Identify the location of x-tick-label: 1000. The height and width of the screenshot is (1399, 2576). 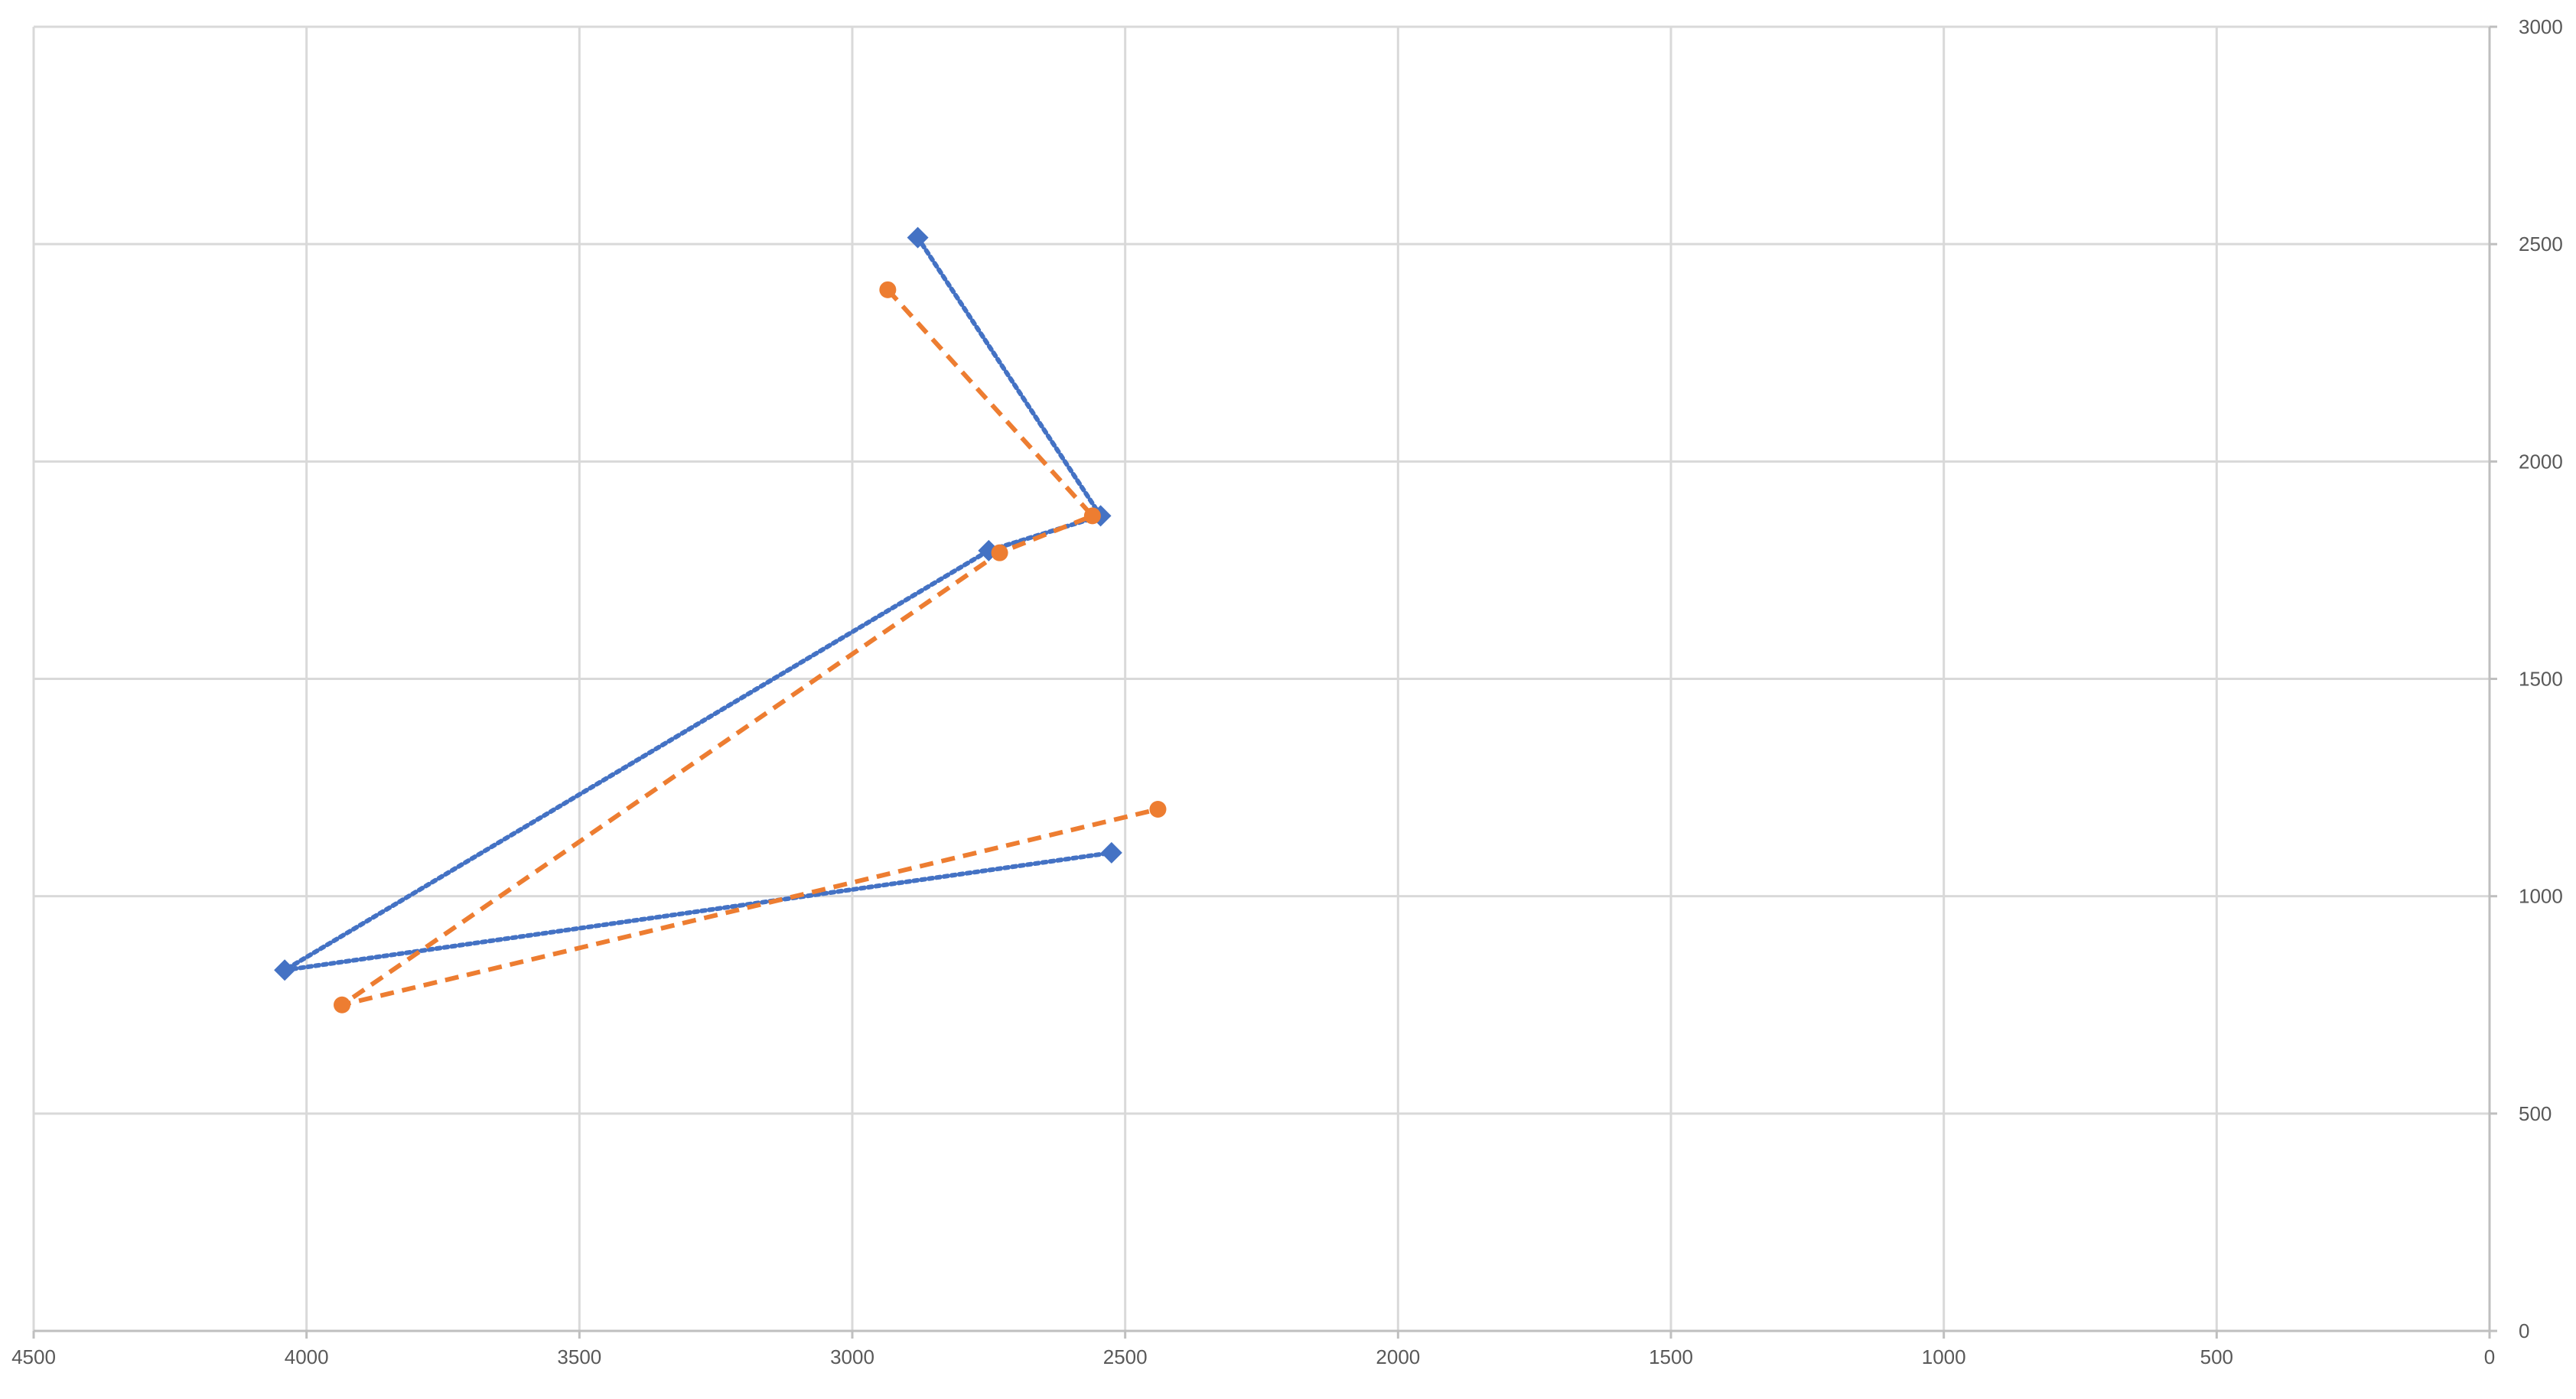
(1944, 1356).